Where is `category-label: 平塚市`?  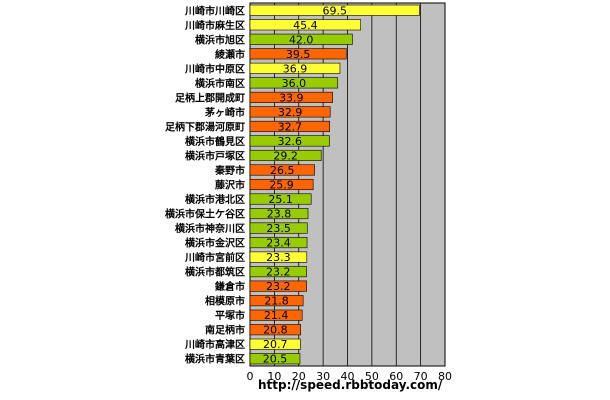 category-label: 平塚市 is located at coordinates (230, 315).